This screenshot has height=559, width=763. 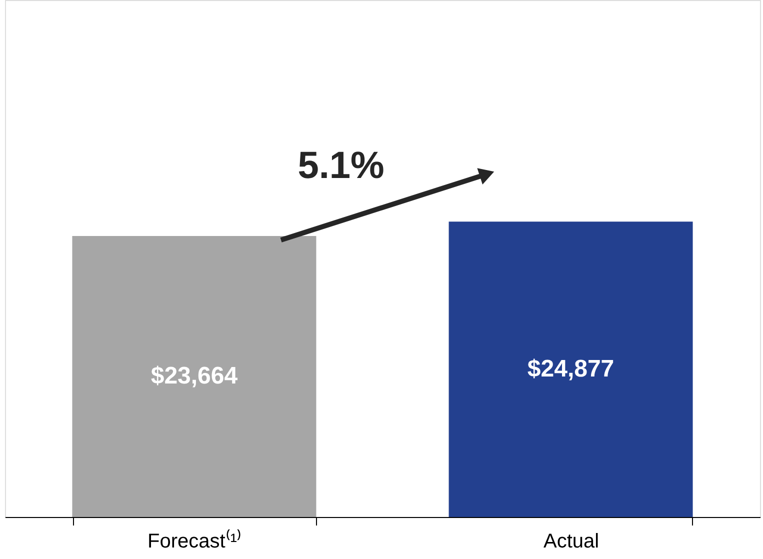 What do you see at coordinates (571, 541) in the screenshot?
I see `x-tick-label: Actual` at bounding box center [571, 541].